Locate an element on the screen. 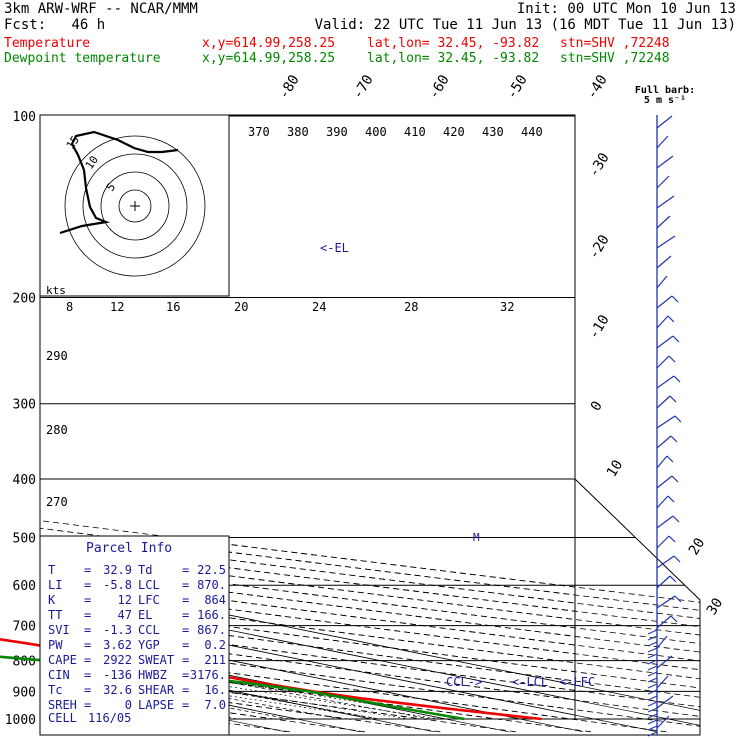  parcel-label: K is located at coordinates (52, 600).